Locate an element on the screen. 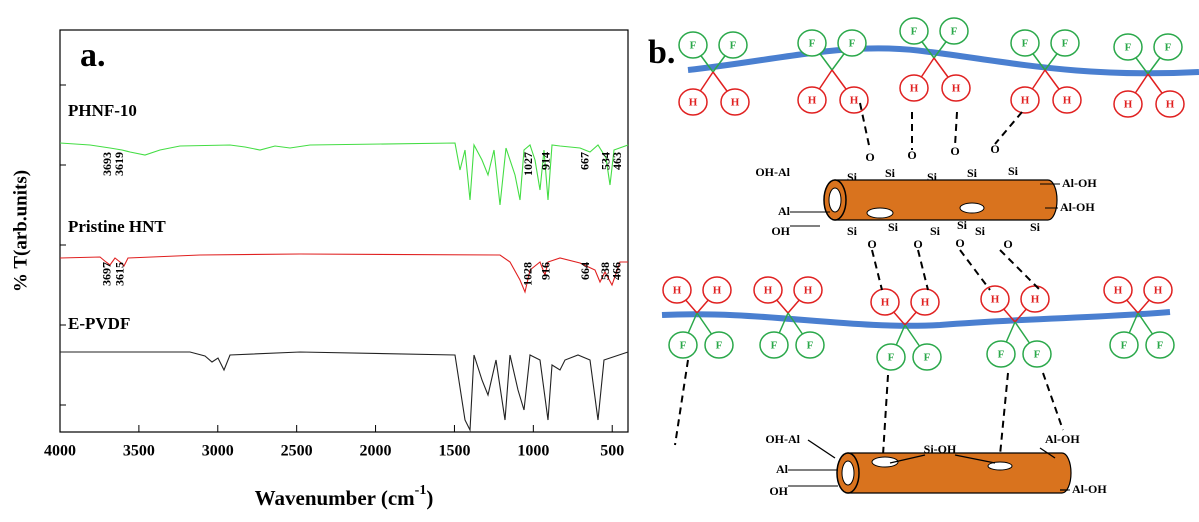 This screenshot has width=1199, height=522. peak-label: 914 is located at coordinates (546, 161).